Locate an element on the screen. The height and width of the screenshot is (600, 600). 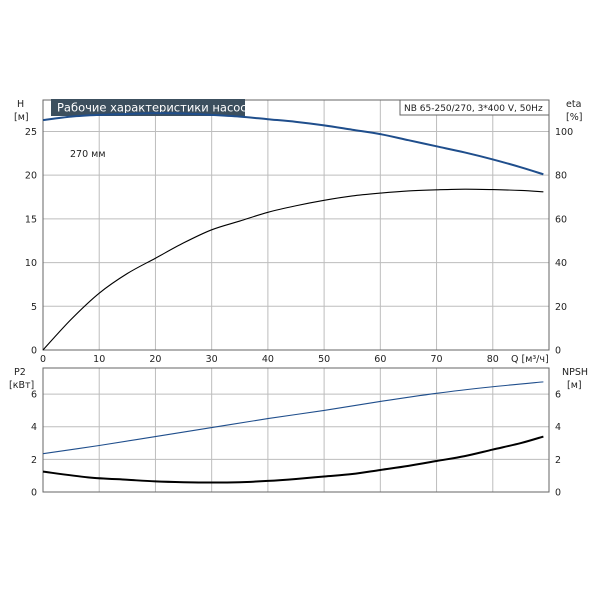
x-tick-label: 50 is located at coordinates (324, 359).